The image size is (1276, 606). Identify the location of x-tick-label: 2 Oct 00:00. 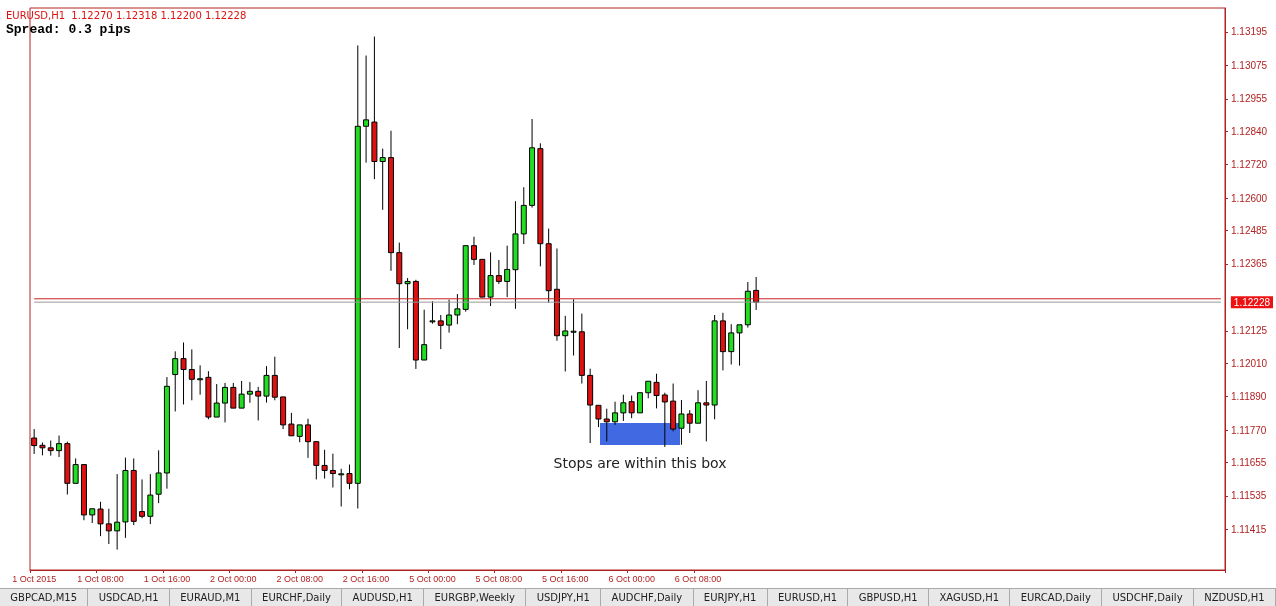
(233, 578).